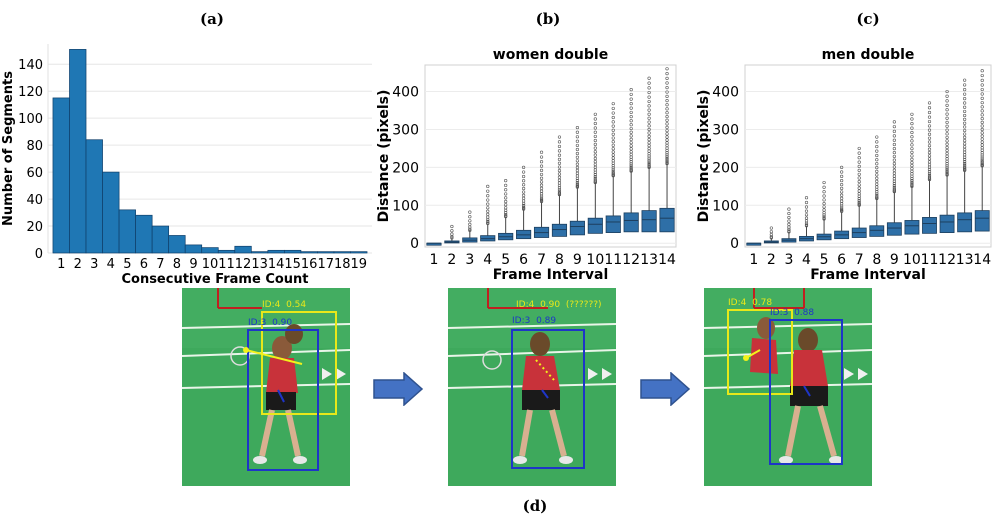  I want to click on x-tick-label: 9, so click(193, 264).